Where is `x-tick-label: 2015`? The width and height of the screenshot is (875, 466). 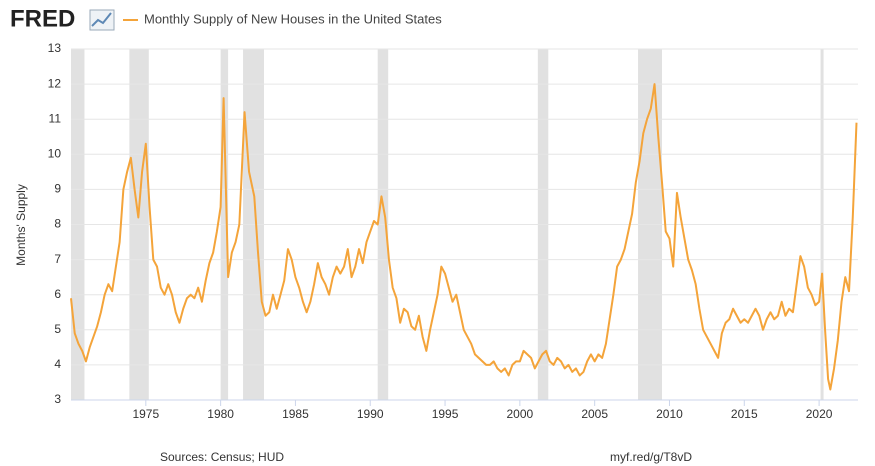 x-tick-label: 2015 is located at coordinates (744, 414).